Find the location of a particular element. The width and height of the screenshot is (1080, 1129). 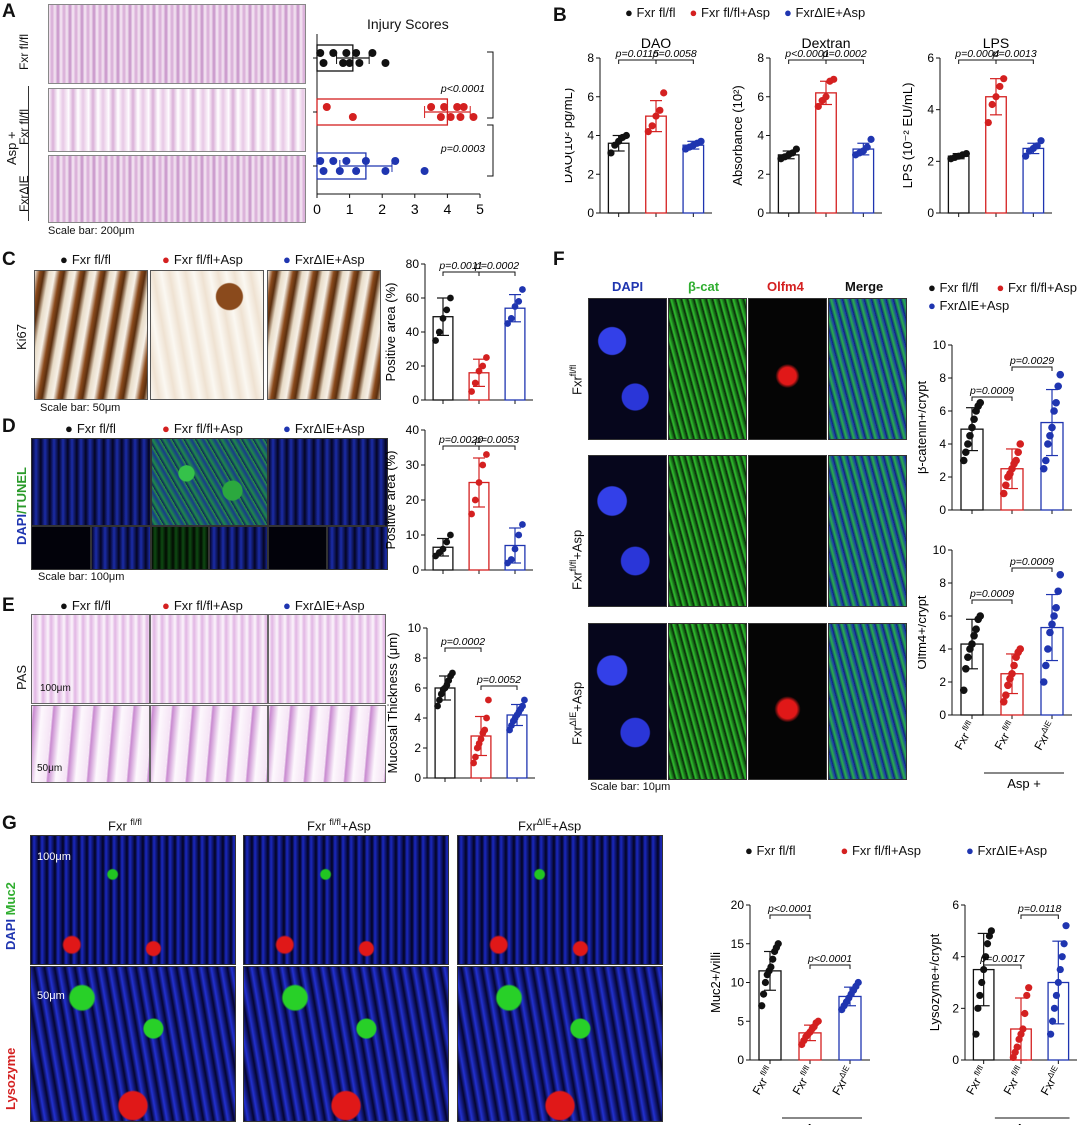

x-tick-label: 3 is located at coordinates (415, 209).